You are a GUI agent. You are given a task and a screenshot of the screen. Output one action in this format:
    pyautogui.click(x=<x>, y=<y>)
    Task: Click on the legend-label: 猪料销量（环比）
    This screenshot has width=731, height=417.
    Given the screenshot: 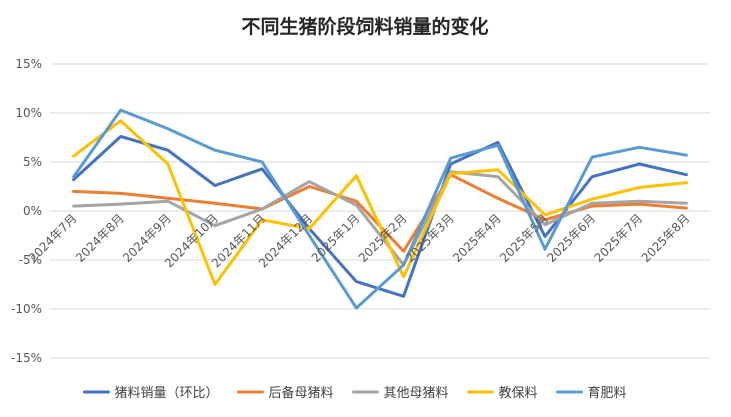 What is the action you would take?
    pyautogui.click(x=167, y=393)
    